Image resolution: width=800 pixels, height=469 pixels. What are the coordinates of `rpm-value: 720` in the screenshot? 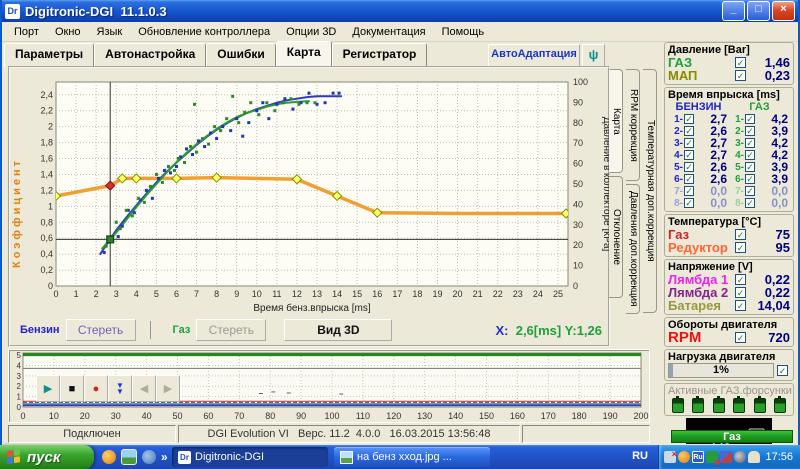 It's located at (779, 337).